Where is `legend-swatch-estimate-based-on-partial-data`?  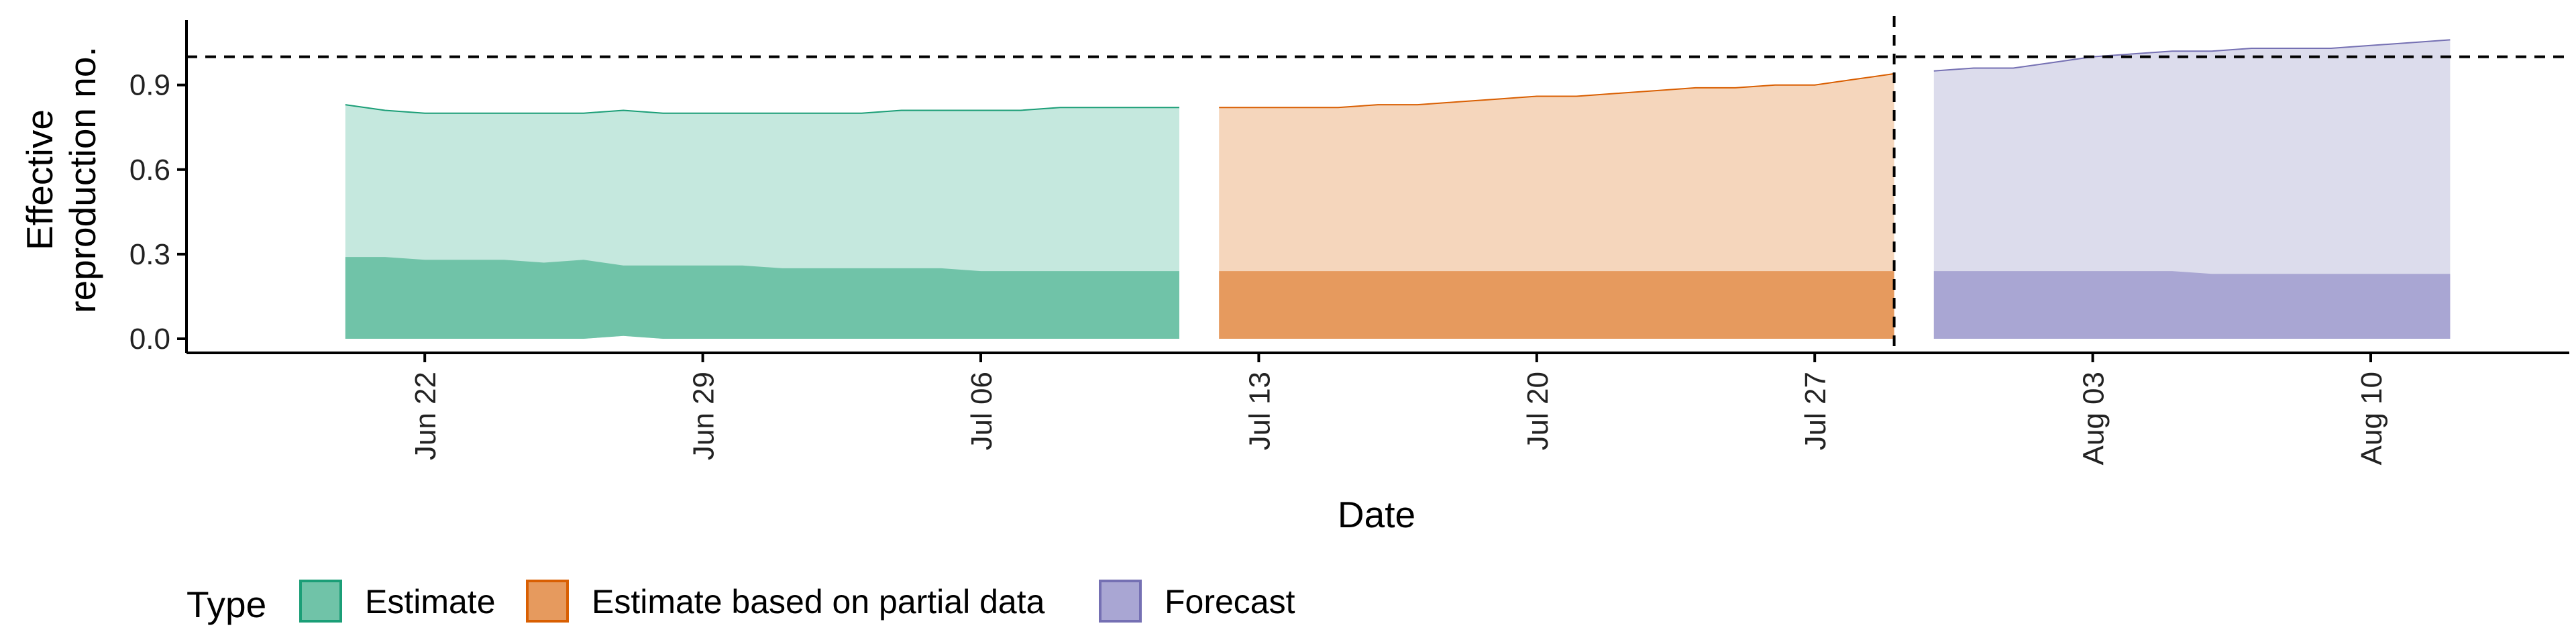 legend-swatch-estimate-based-on-partial-data is located at coordinates (547, 601).